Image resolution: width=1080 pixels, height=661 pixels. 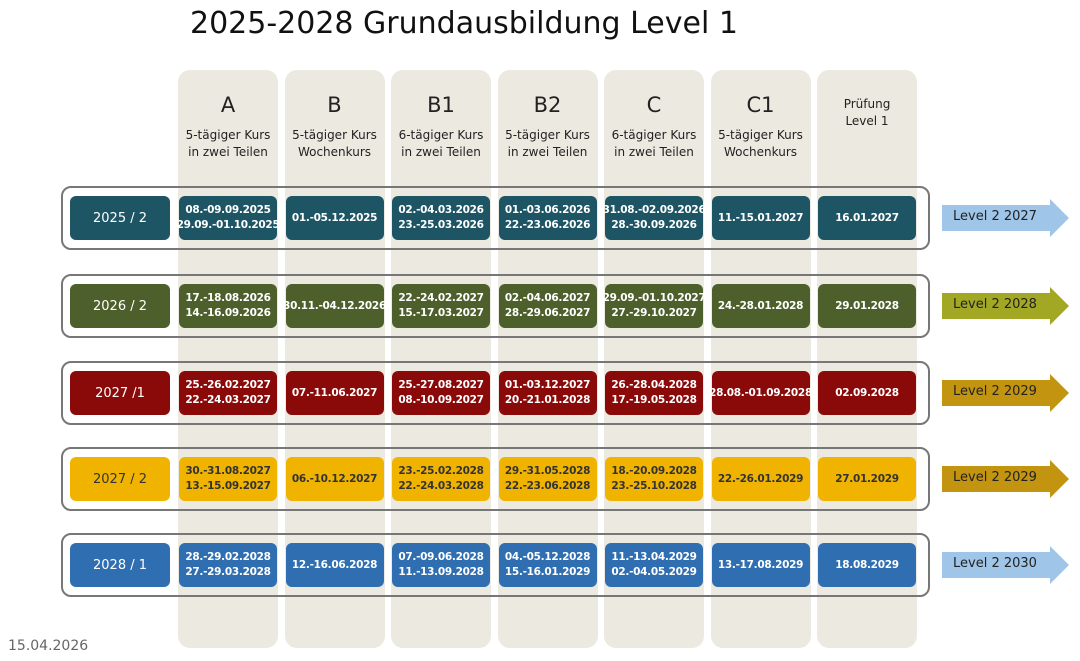 I want to click on date-line: 15.-17.03.2027, so click(x=441, y=313).